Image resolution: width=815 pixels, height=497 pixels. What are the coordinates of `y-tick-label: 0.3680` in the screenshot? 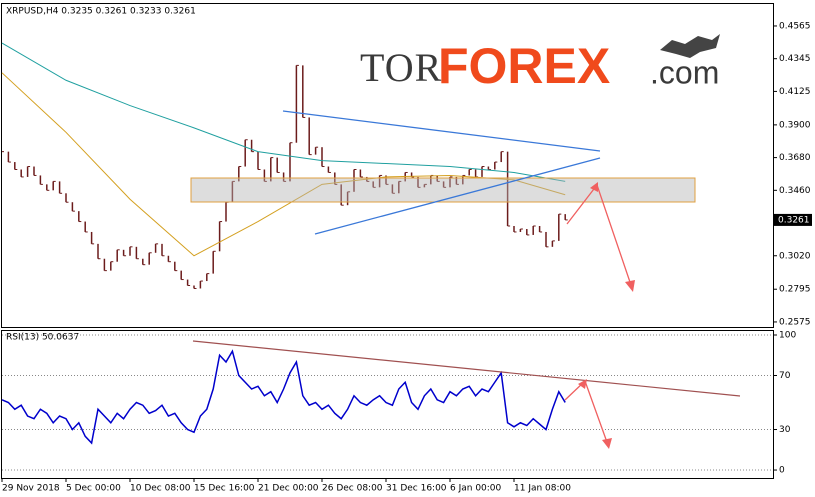 It's located at (795, 158).